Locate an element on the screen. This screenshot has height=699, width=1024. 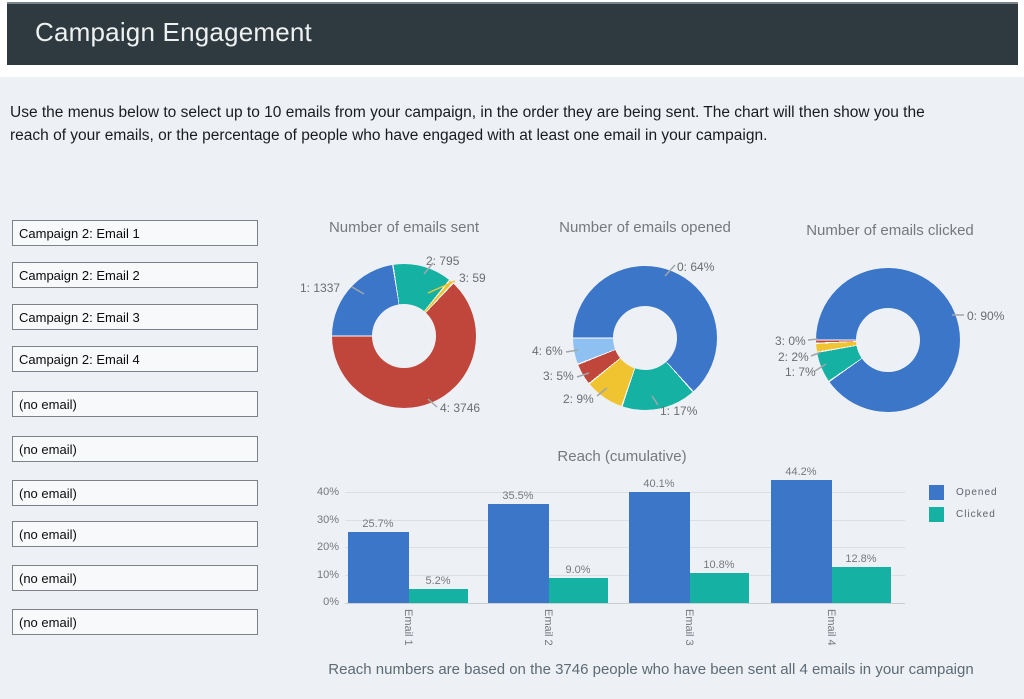
header-bar: Campaign Engagement is located at coordinates (512, 33).